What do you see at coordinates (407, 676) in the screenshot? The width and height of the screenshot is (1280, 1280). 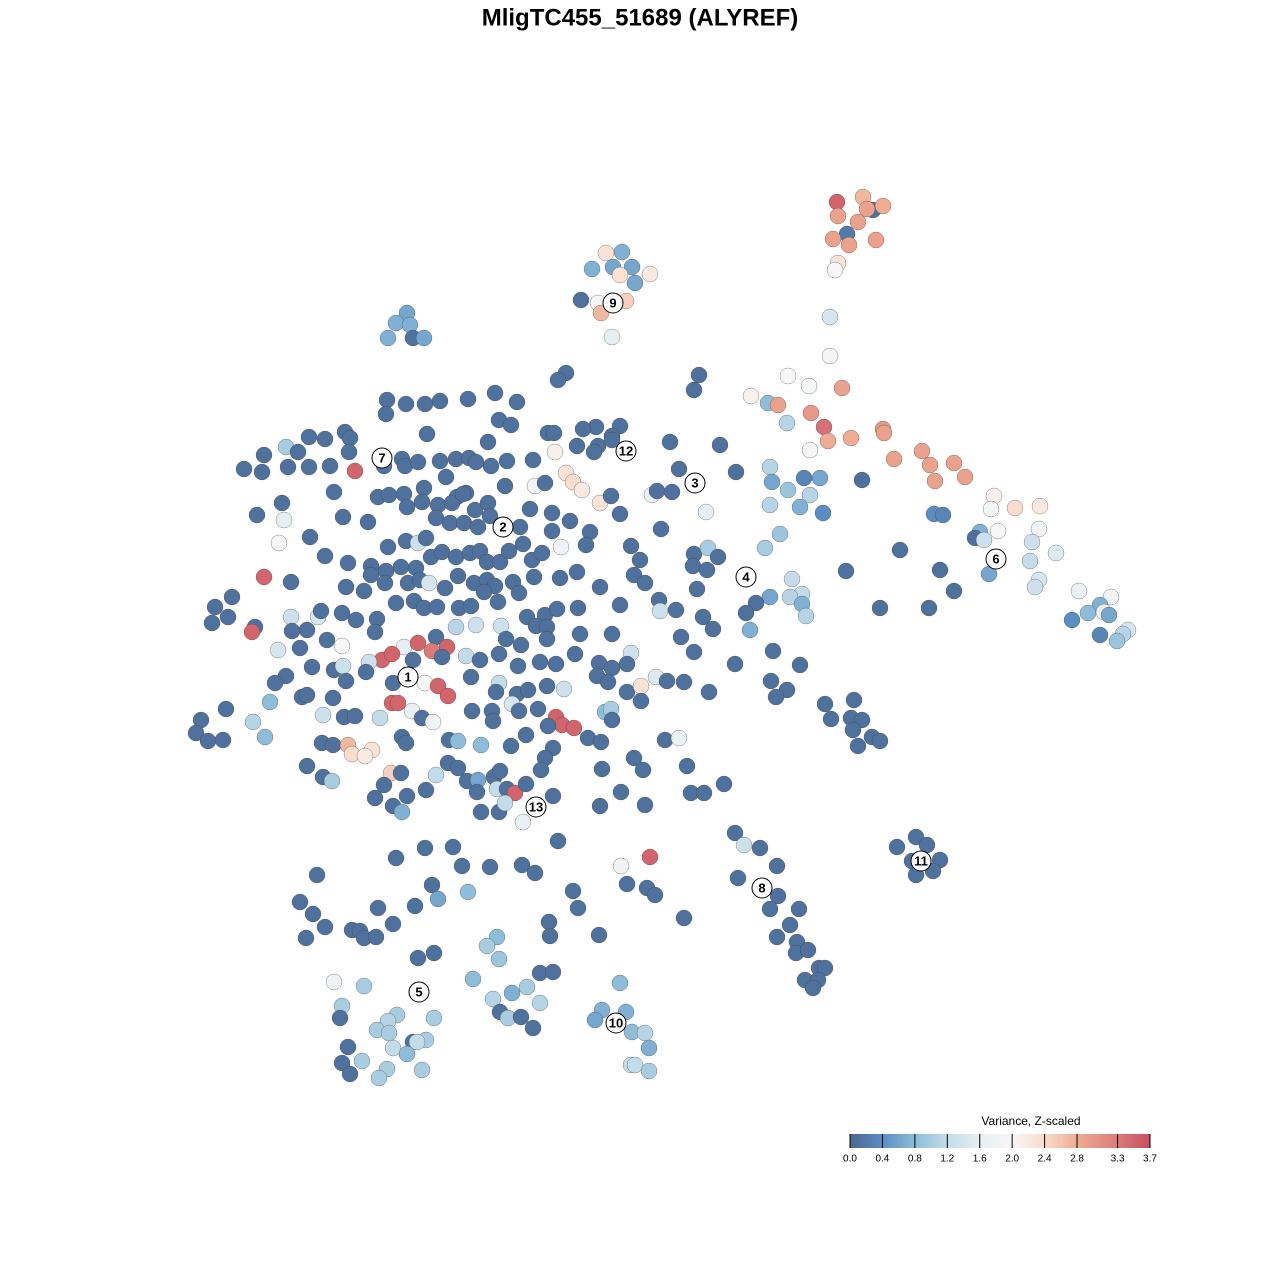 I see `cluster-label: 1` at bounding box center [407, 676].